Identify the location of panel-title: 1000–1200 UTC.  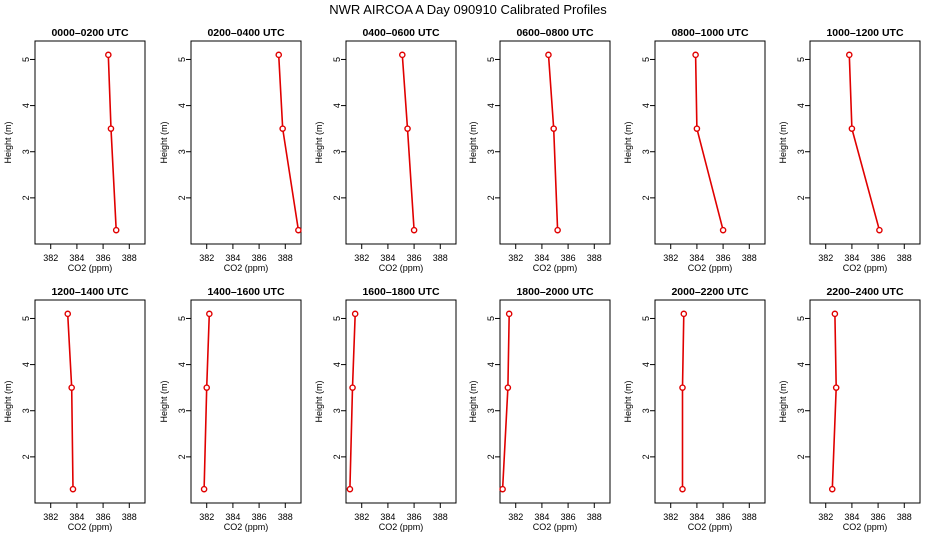
(864, 33).